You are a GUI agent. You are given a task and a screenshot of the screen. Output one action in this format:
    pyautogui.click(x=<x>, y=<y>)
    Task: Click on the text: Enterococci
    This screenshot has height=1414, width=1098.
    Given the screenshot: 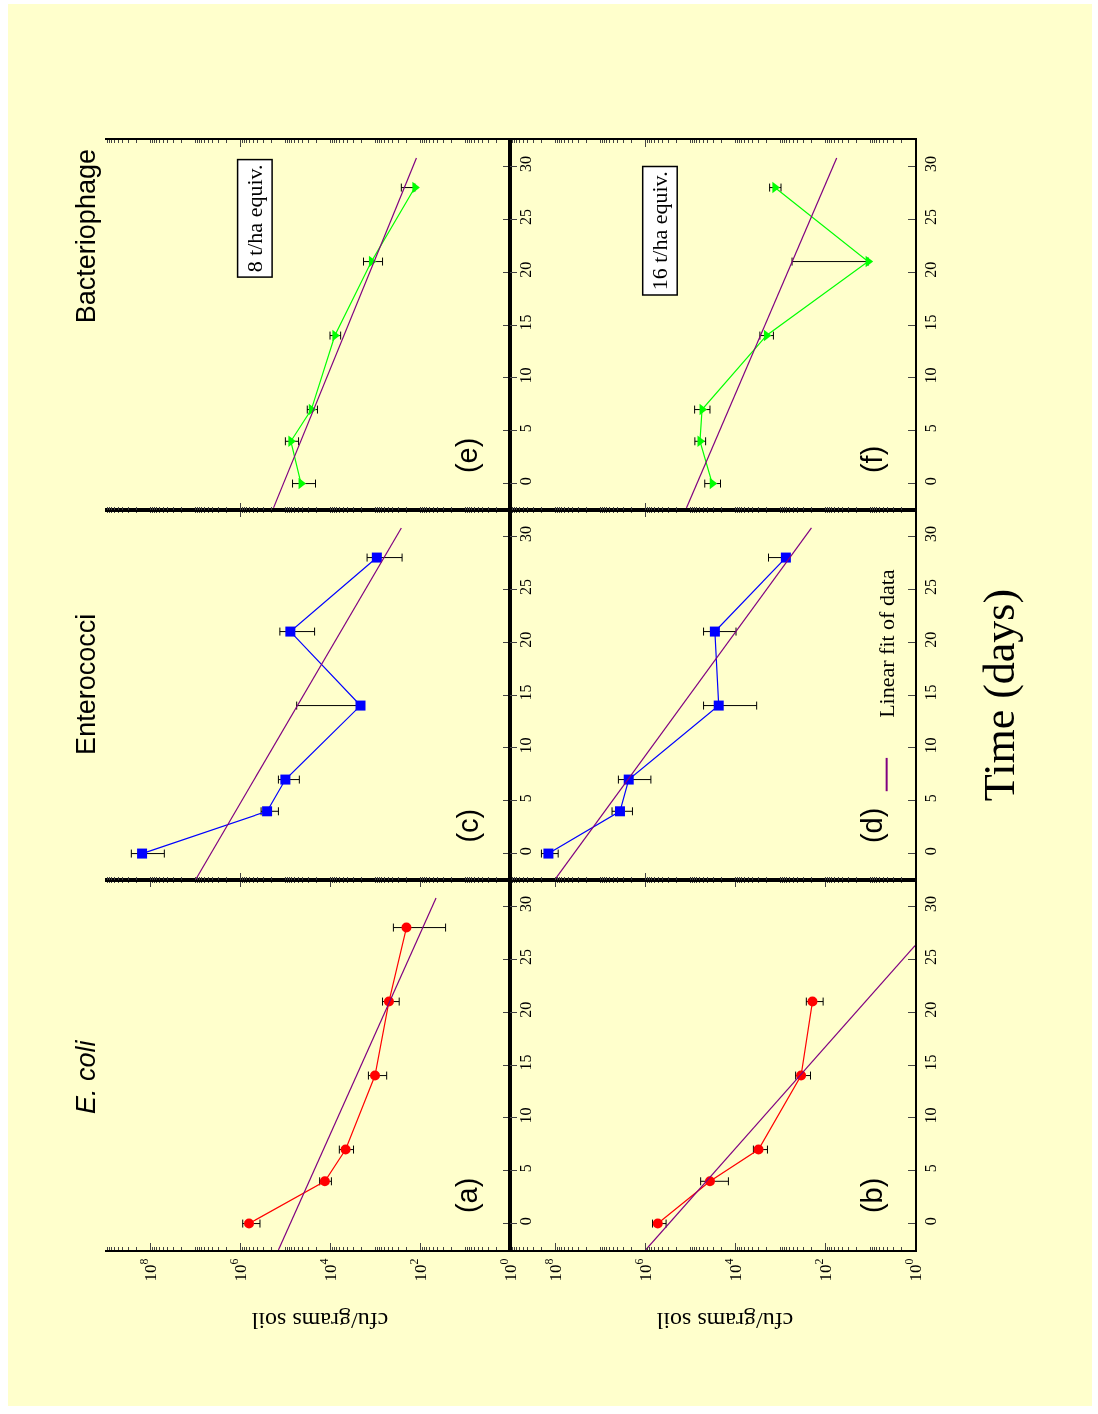 What is the action you would take?
    pyautogui.click(x=86, y=684)
    